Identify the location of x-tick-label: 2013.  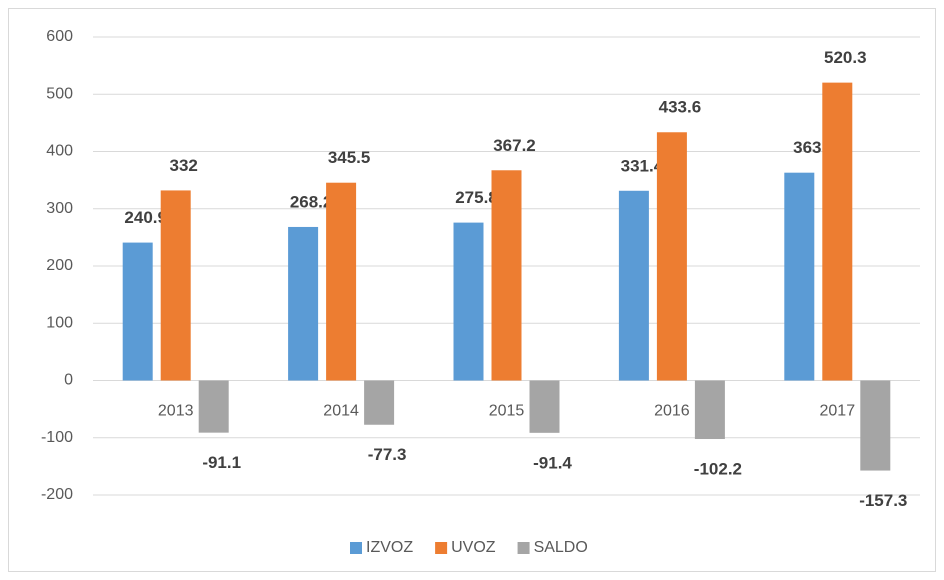
(176, 411).